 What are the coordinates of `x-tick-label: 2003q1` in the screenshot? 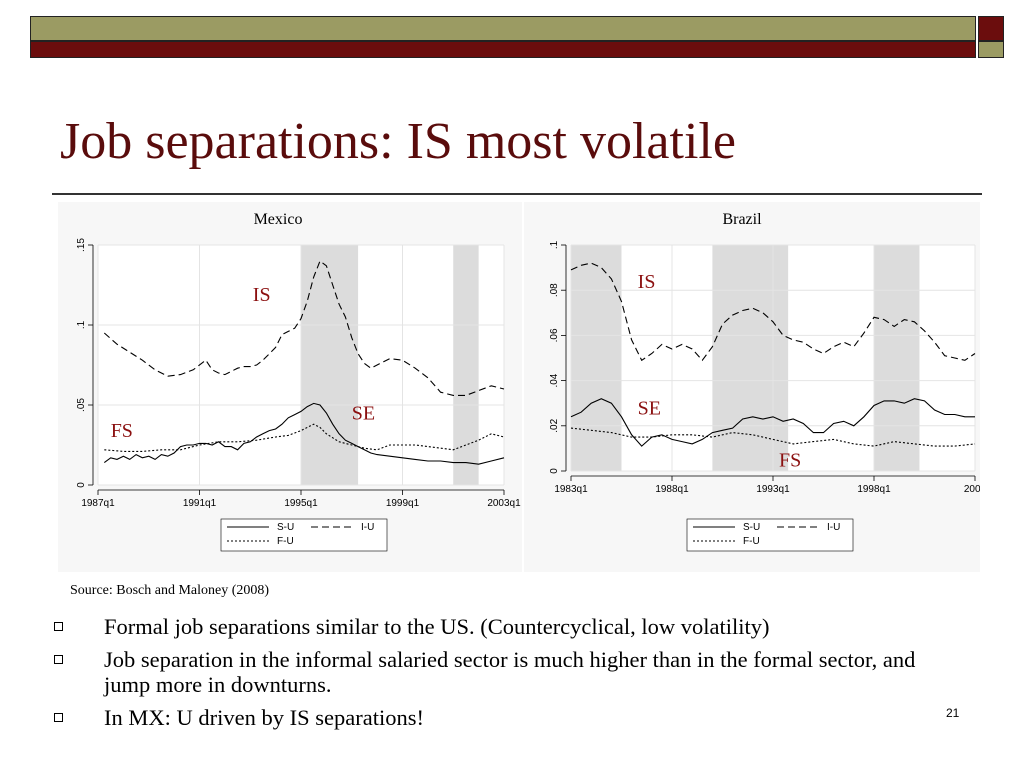 It's located at (504, 503).